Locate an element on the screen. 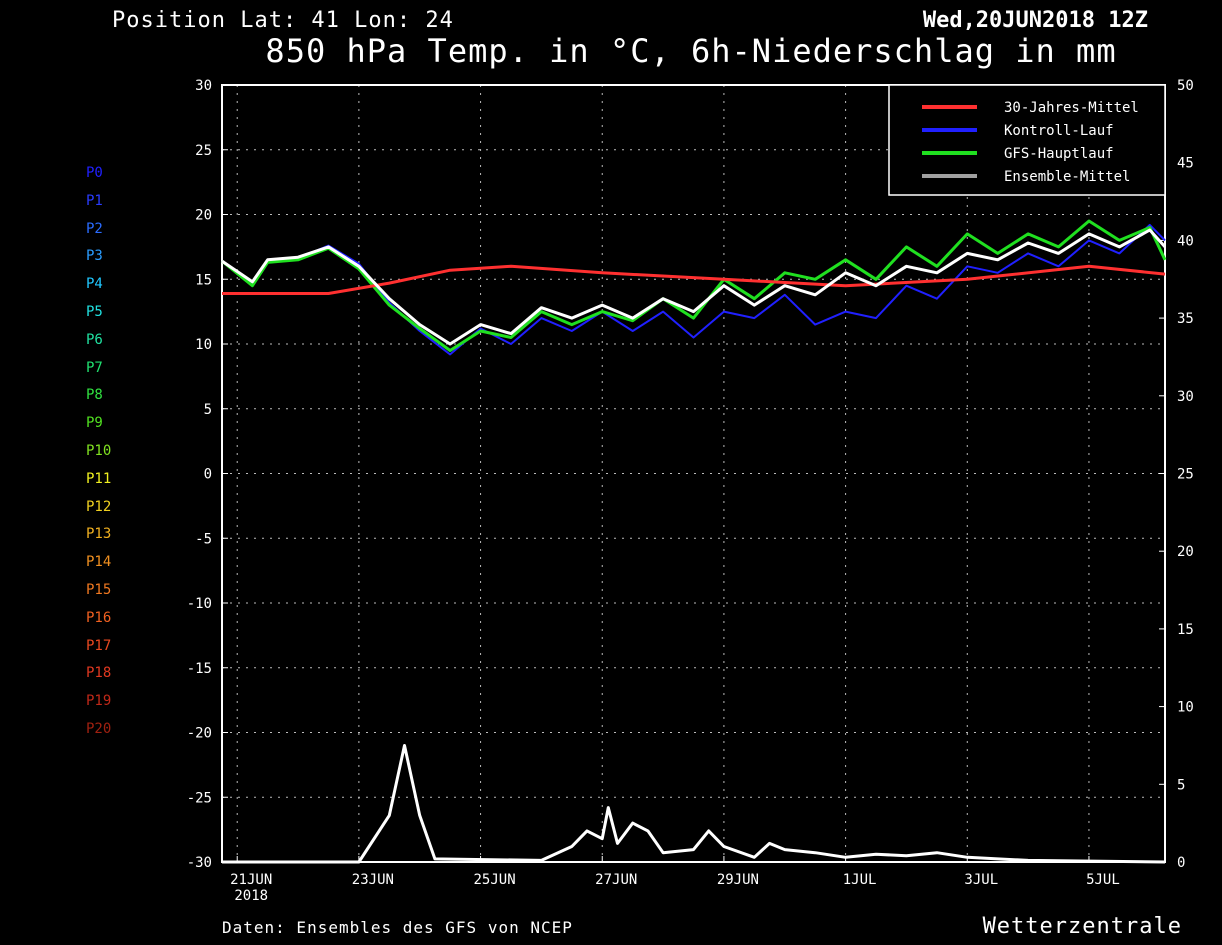 Image resolution: width=1222 pixels, height=945 pixels. y-right-tick-label: 10 is located at coordinates (1185, 708).